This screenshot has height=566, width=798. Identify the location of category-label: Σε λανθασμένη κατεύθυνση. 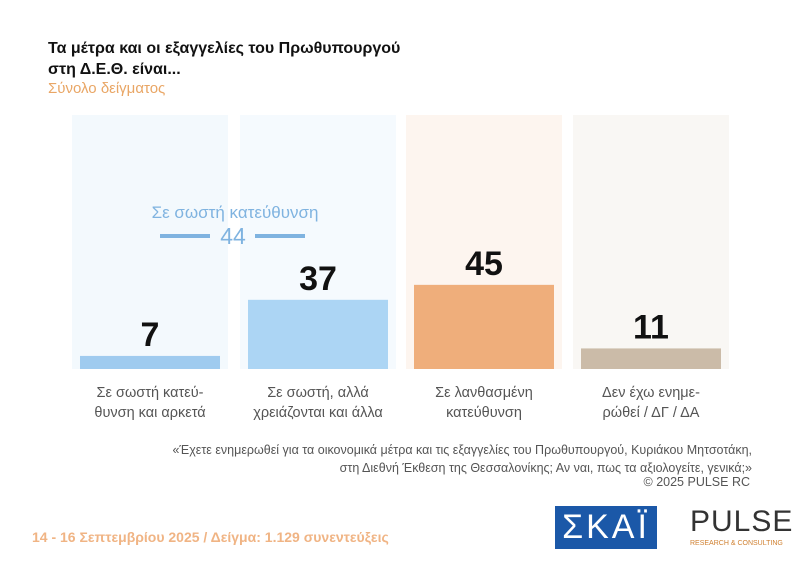
(484, 403).